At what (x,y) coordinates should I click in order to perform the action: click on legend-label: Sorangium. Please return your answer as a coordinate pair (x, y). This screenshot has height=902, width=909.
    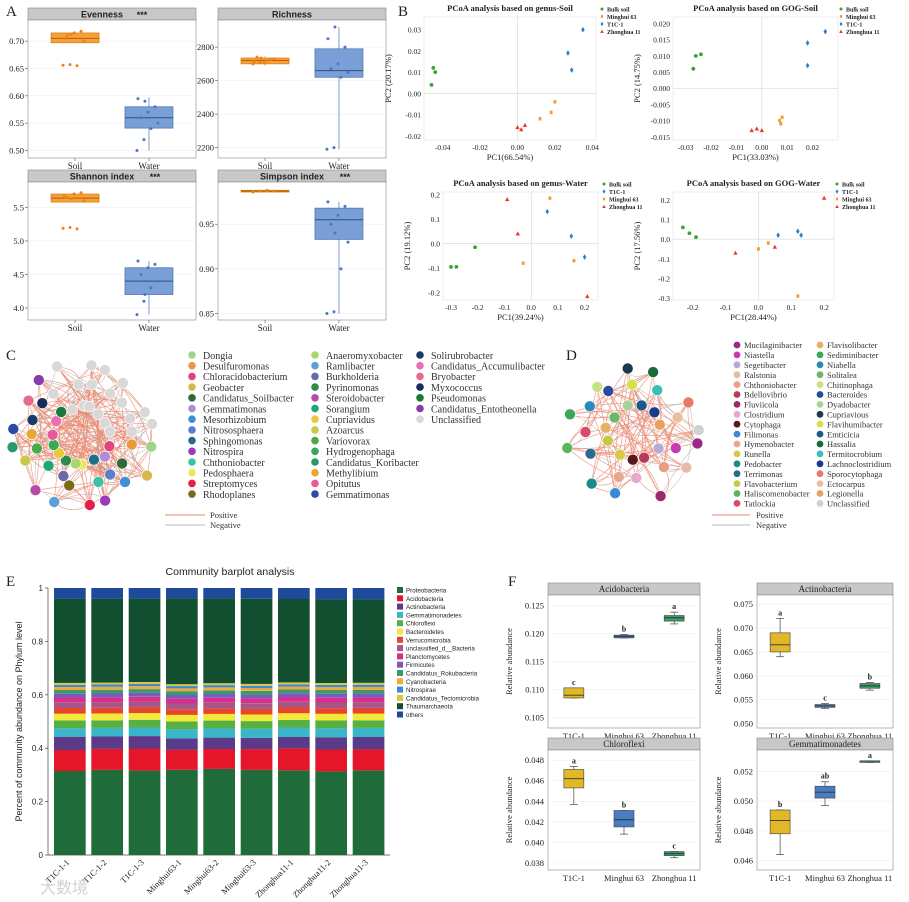
    Looking at the image, I should click on (348, 409).